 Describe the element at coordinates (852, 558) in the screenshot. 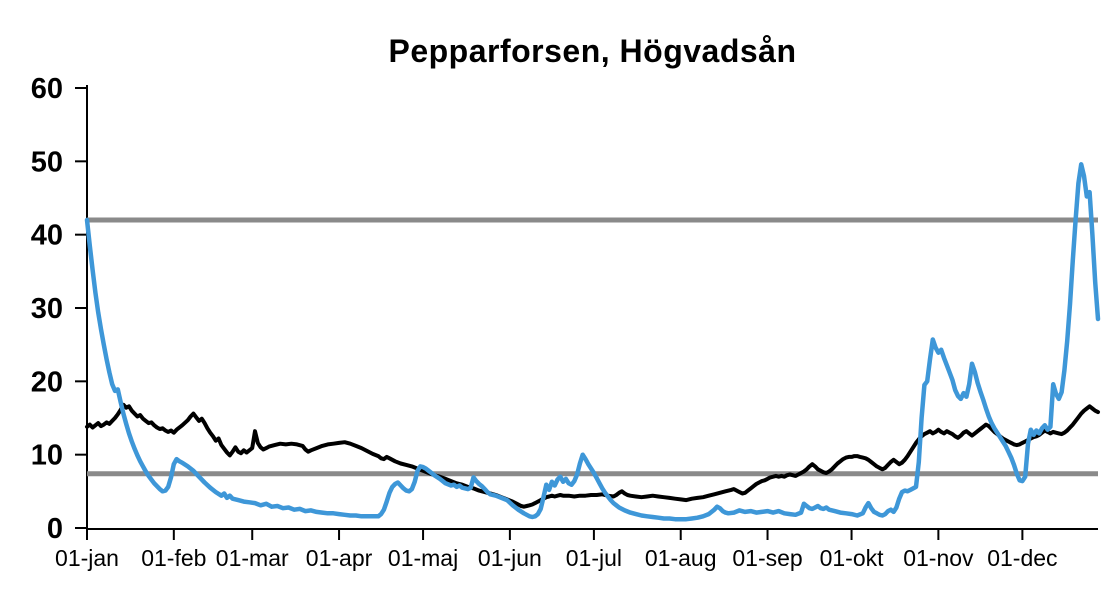

I see `x-tick-label: 01-okt` at that location.